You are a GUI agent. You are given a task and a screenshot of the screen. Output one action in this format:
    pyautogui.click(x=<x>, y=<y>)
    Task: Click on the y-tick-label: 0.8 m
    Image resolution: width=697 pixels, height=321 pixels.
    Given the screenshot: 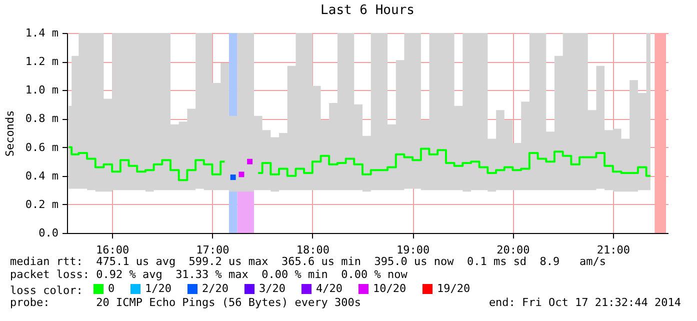 What is the action you would take?
    pyautogui.click(x=42, y=119)
    